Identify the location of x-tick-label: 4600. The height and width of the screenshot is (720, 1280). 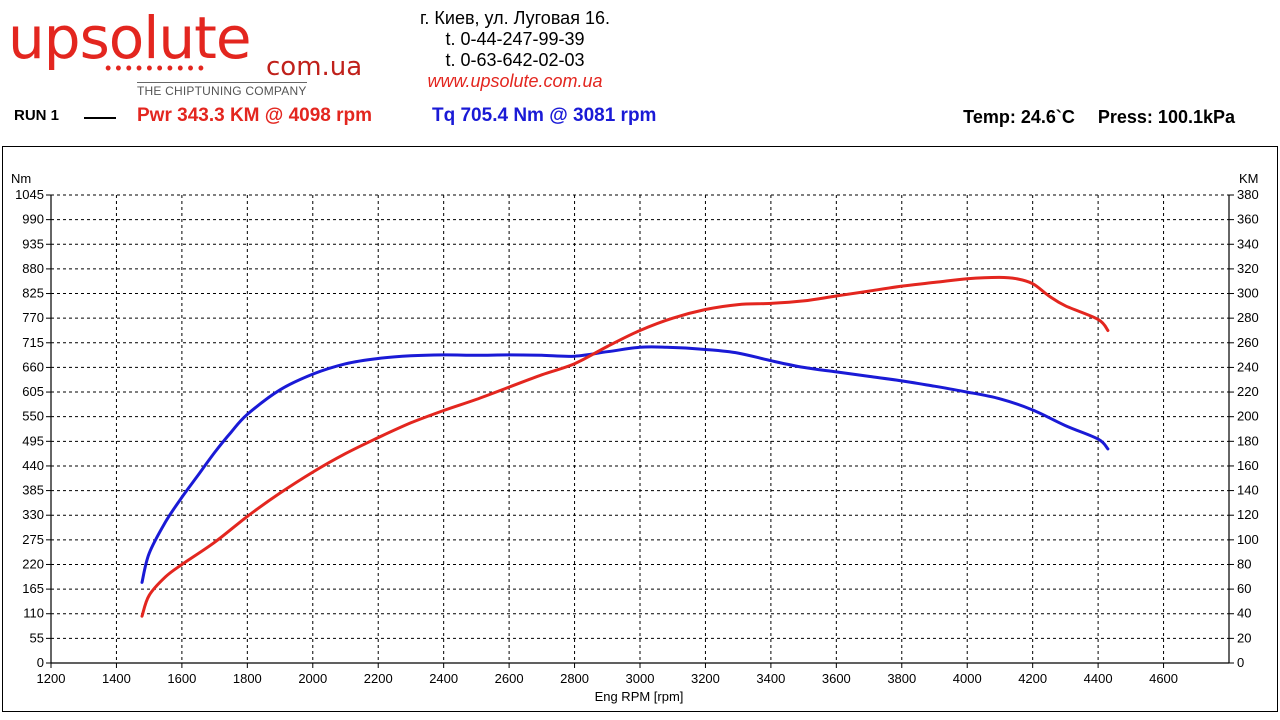
(1163, 678).